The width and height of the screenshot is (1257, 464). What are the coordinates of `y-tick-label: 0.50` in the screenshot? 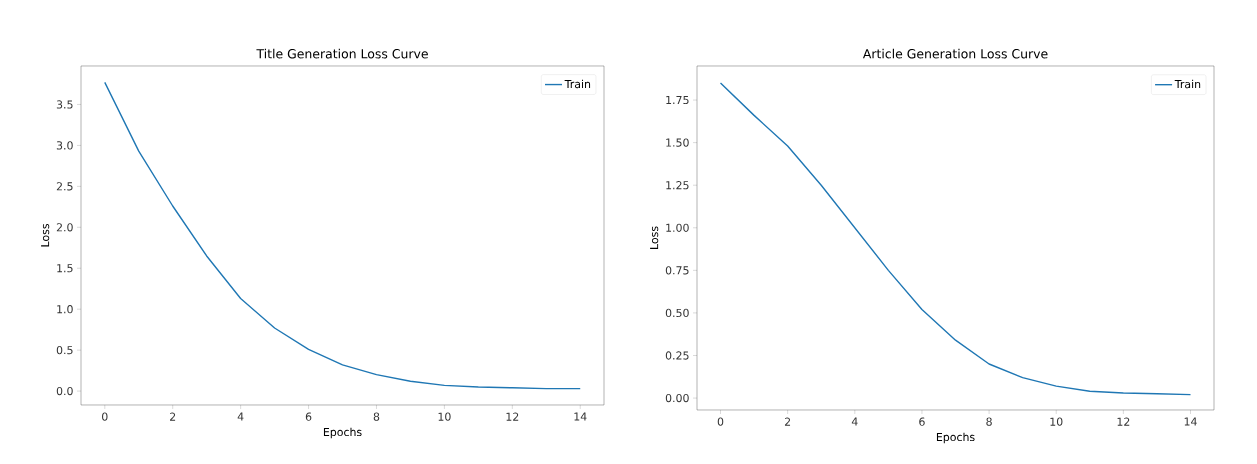 It's located at (677, 313).